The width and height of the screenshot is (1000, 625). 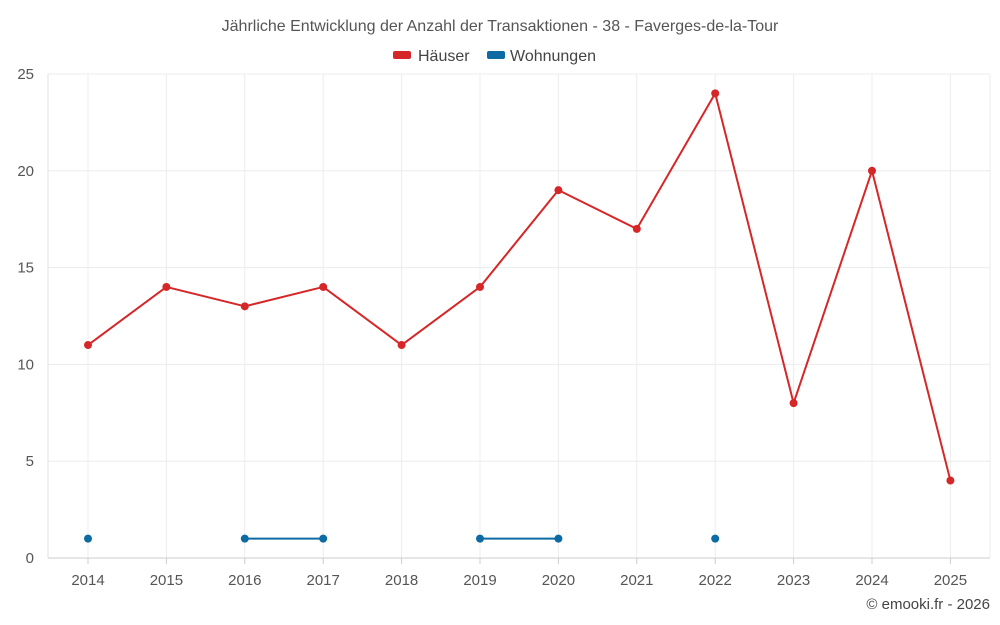 What do you see at coordinates (444, 56) in the screenshot?
I see `legend-label-haeuser: Häuser` at bounding box center [444, 56].